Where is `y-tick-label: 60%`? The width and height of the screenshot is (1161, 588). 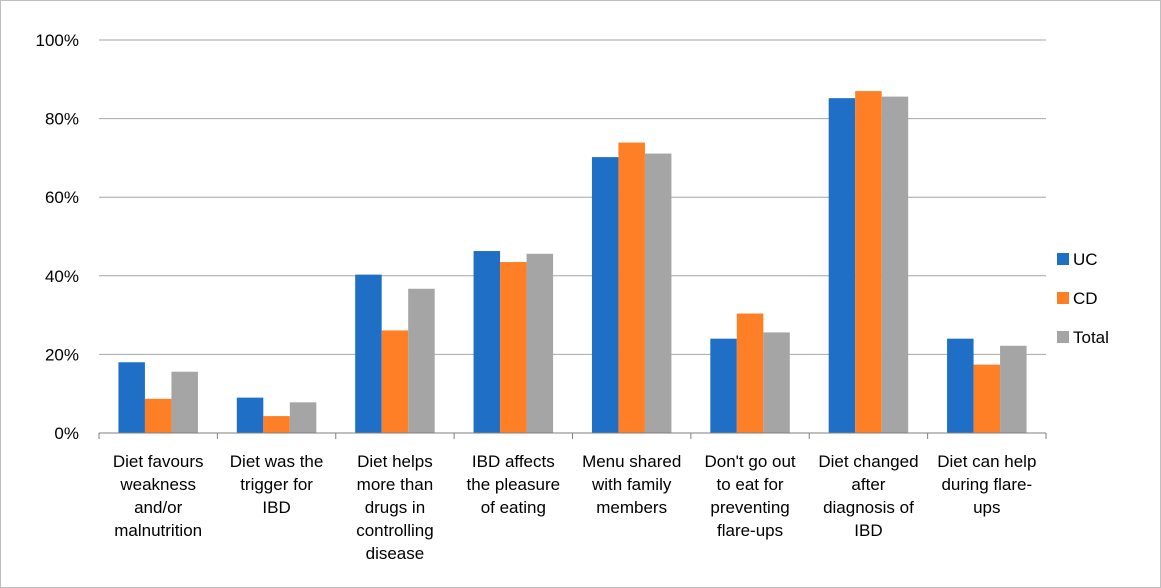
y-tick-label: 60% is located at coordinates (62, 197).